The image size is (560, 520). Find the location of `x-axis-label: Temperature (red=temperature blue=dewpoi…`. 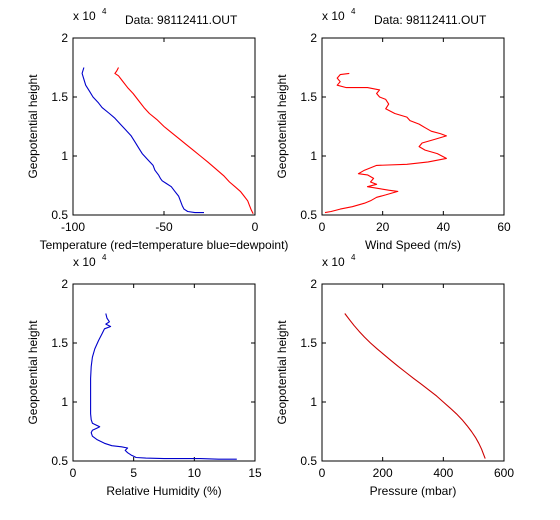

x-axis-label: Temperature (red=temperature blue=dewpoi… is located at coordinates (164, 245).